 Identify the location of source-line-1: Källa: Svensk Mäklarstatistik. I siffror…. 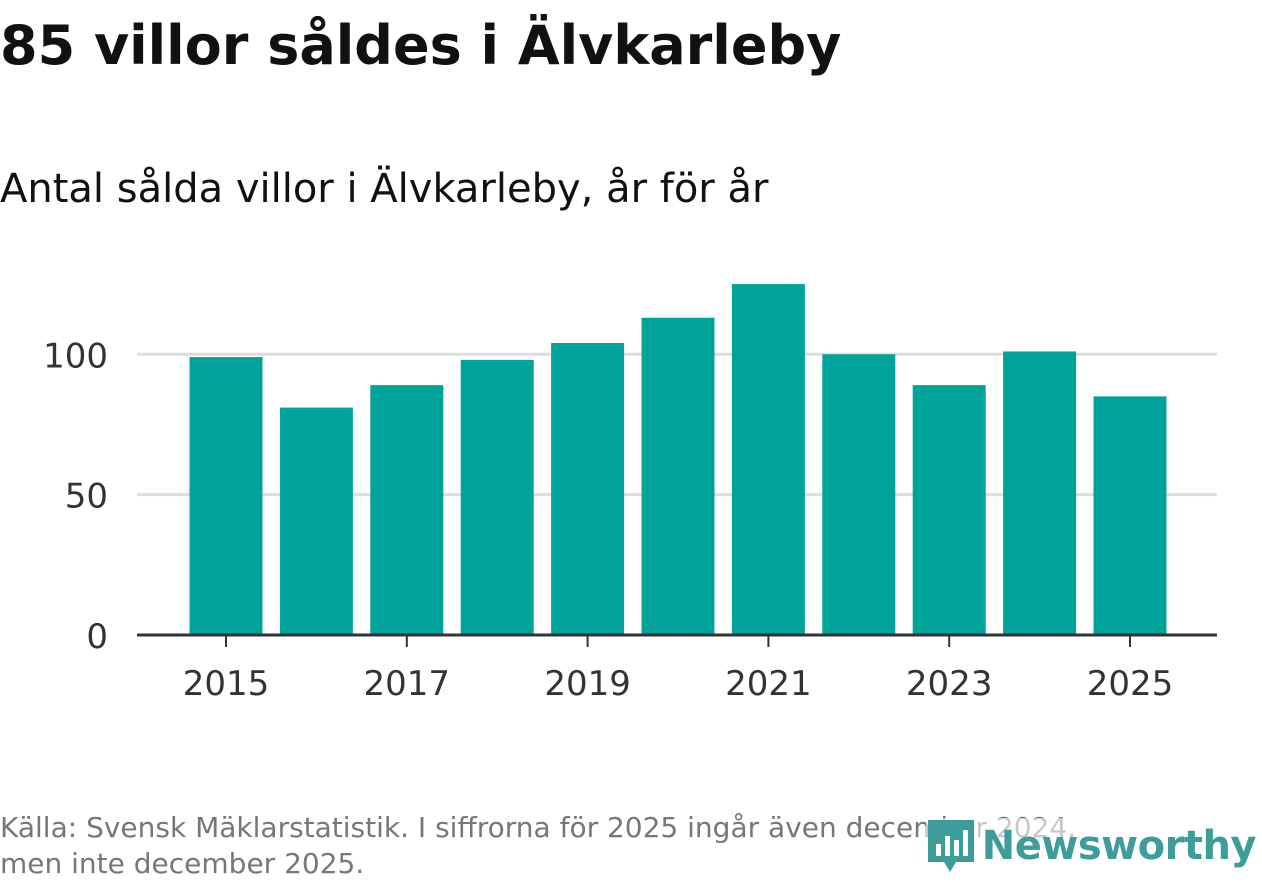
(538, 827).